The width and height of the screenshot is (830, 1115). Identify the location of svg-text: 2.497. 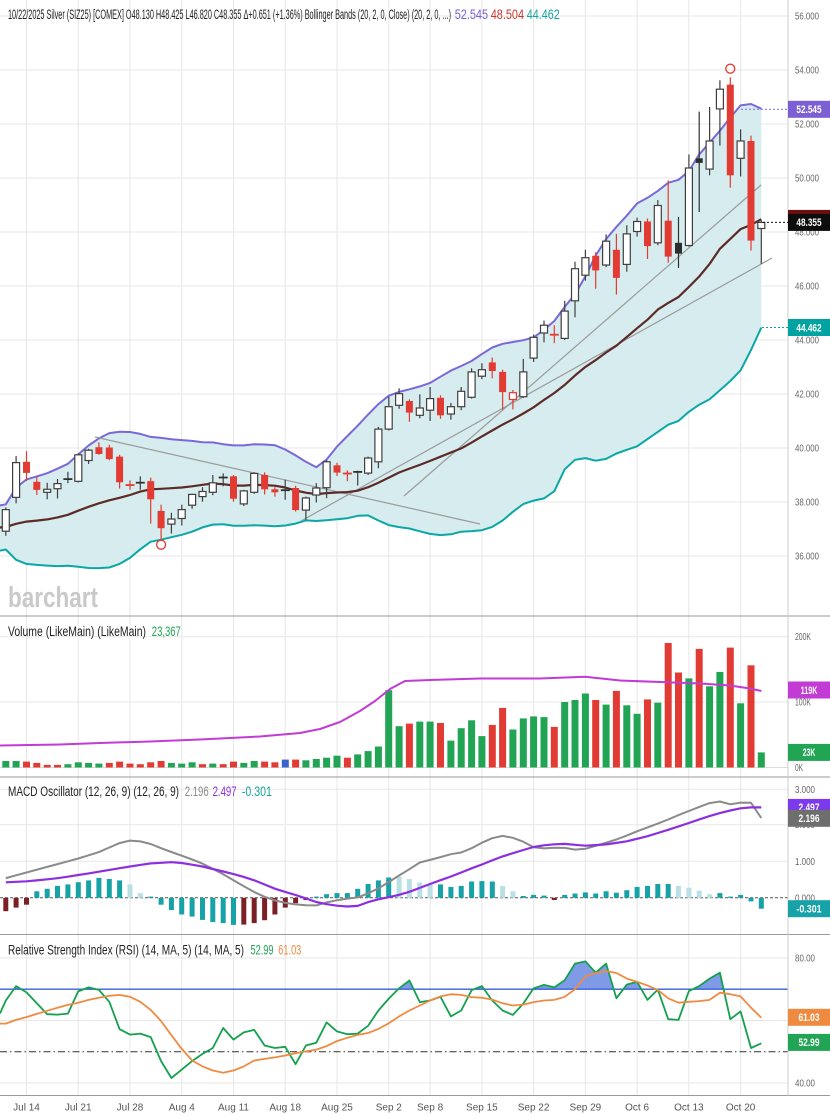
(225, 791).